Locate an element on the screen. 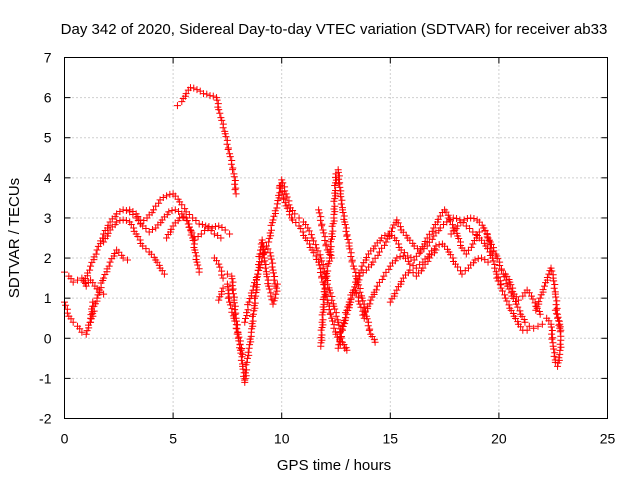 Image resolution: width=640 pixels, height=480 pixels. y-tick-label: 3 is located at coordinates (48, 218).